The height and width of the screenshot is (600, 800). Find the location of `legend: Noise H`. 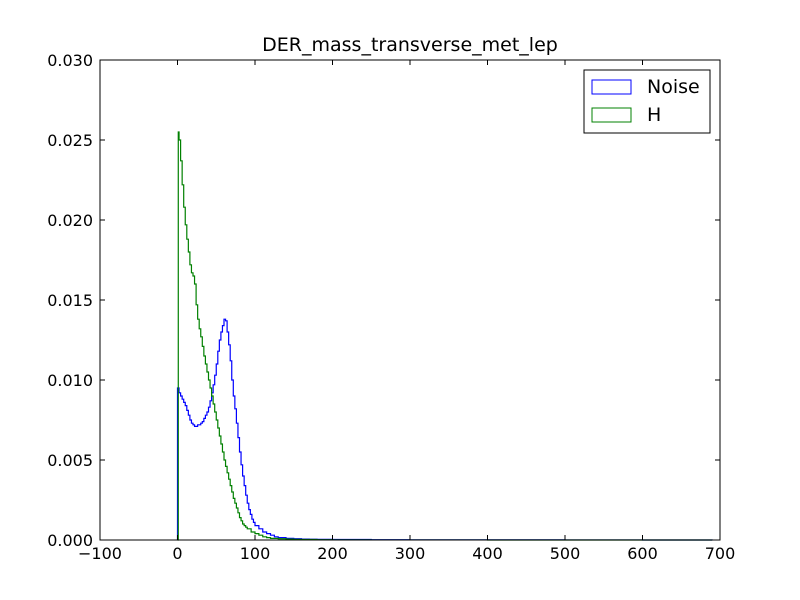

legend: Noise H is located at coordinates (647, 101).